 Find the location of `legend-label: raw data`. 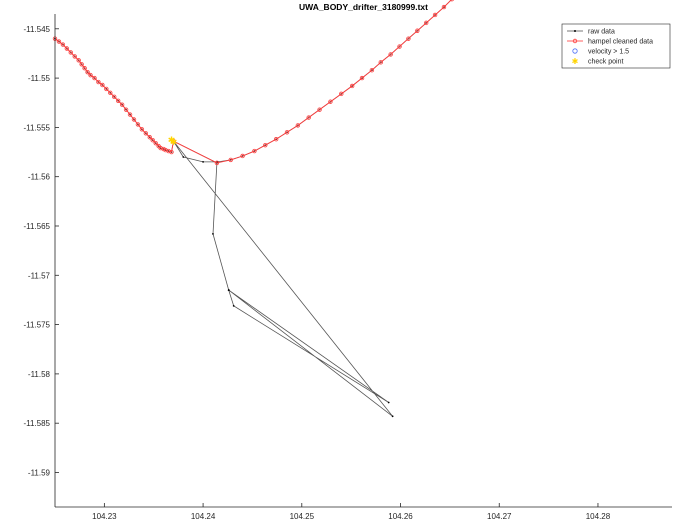

legend-label: raw data is located at coordinates (601, 32).